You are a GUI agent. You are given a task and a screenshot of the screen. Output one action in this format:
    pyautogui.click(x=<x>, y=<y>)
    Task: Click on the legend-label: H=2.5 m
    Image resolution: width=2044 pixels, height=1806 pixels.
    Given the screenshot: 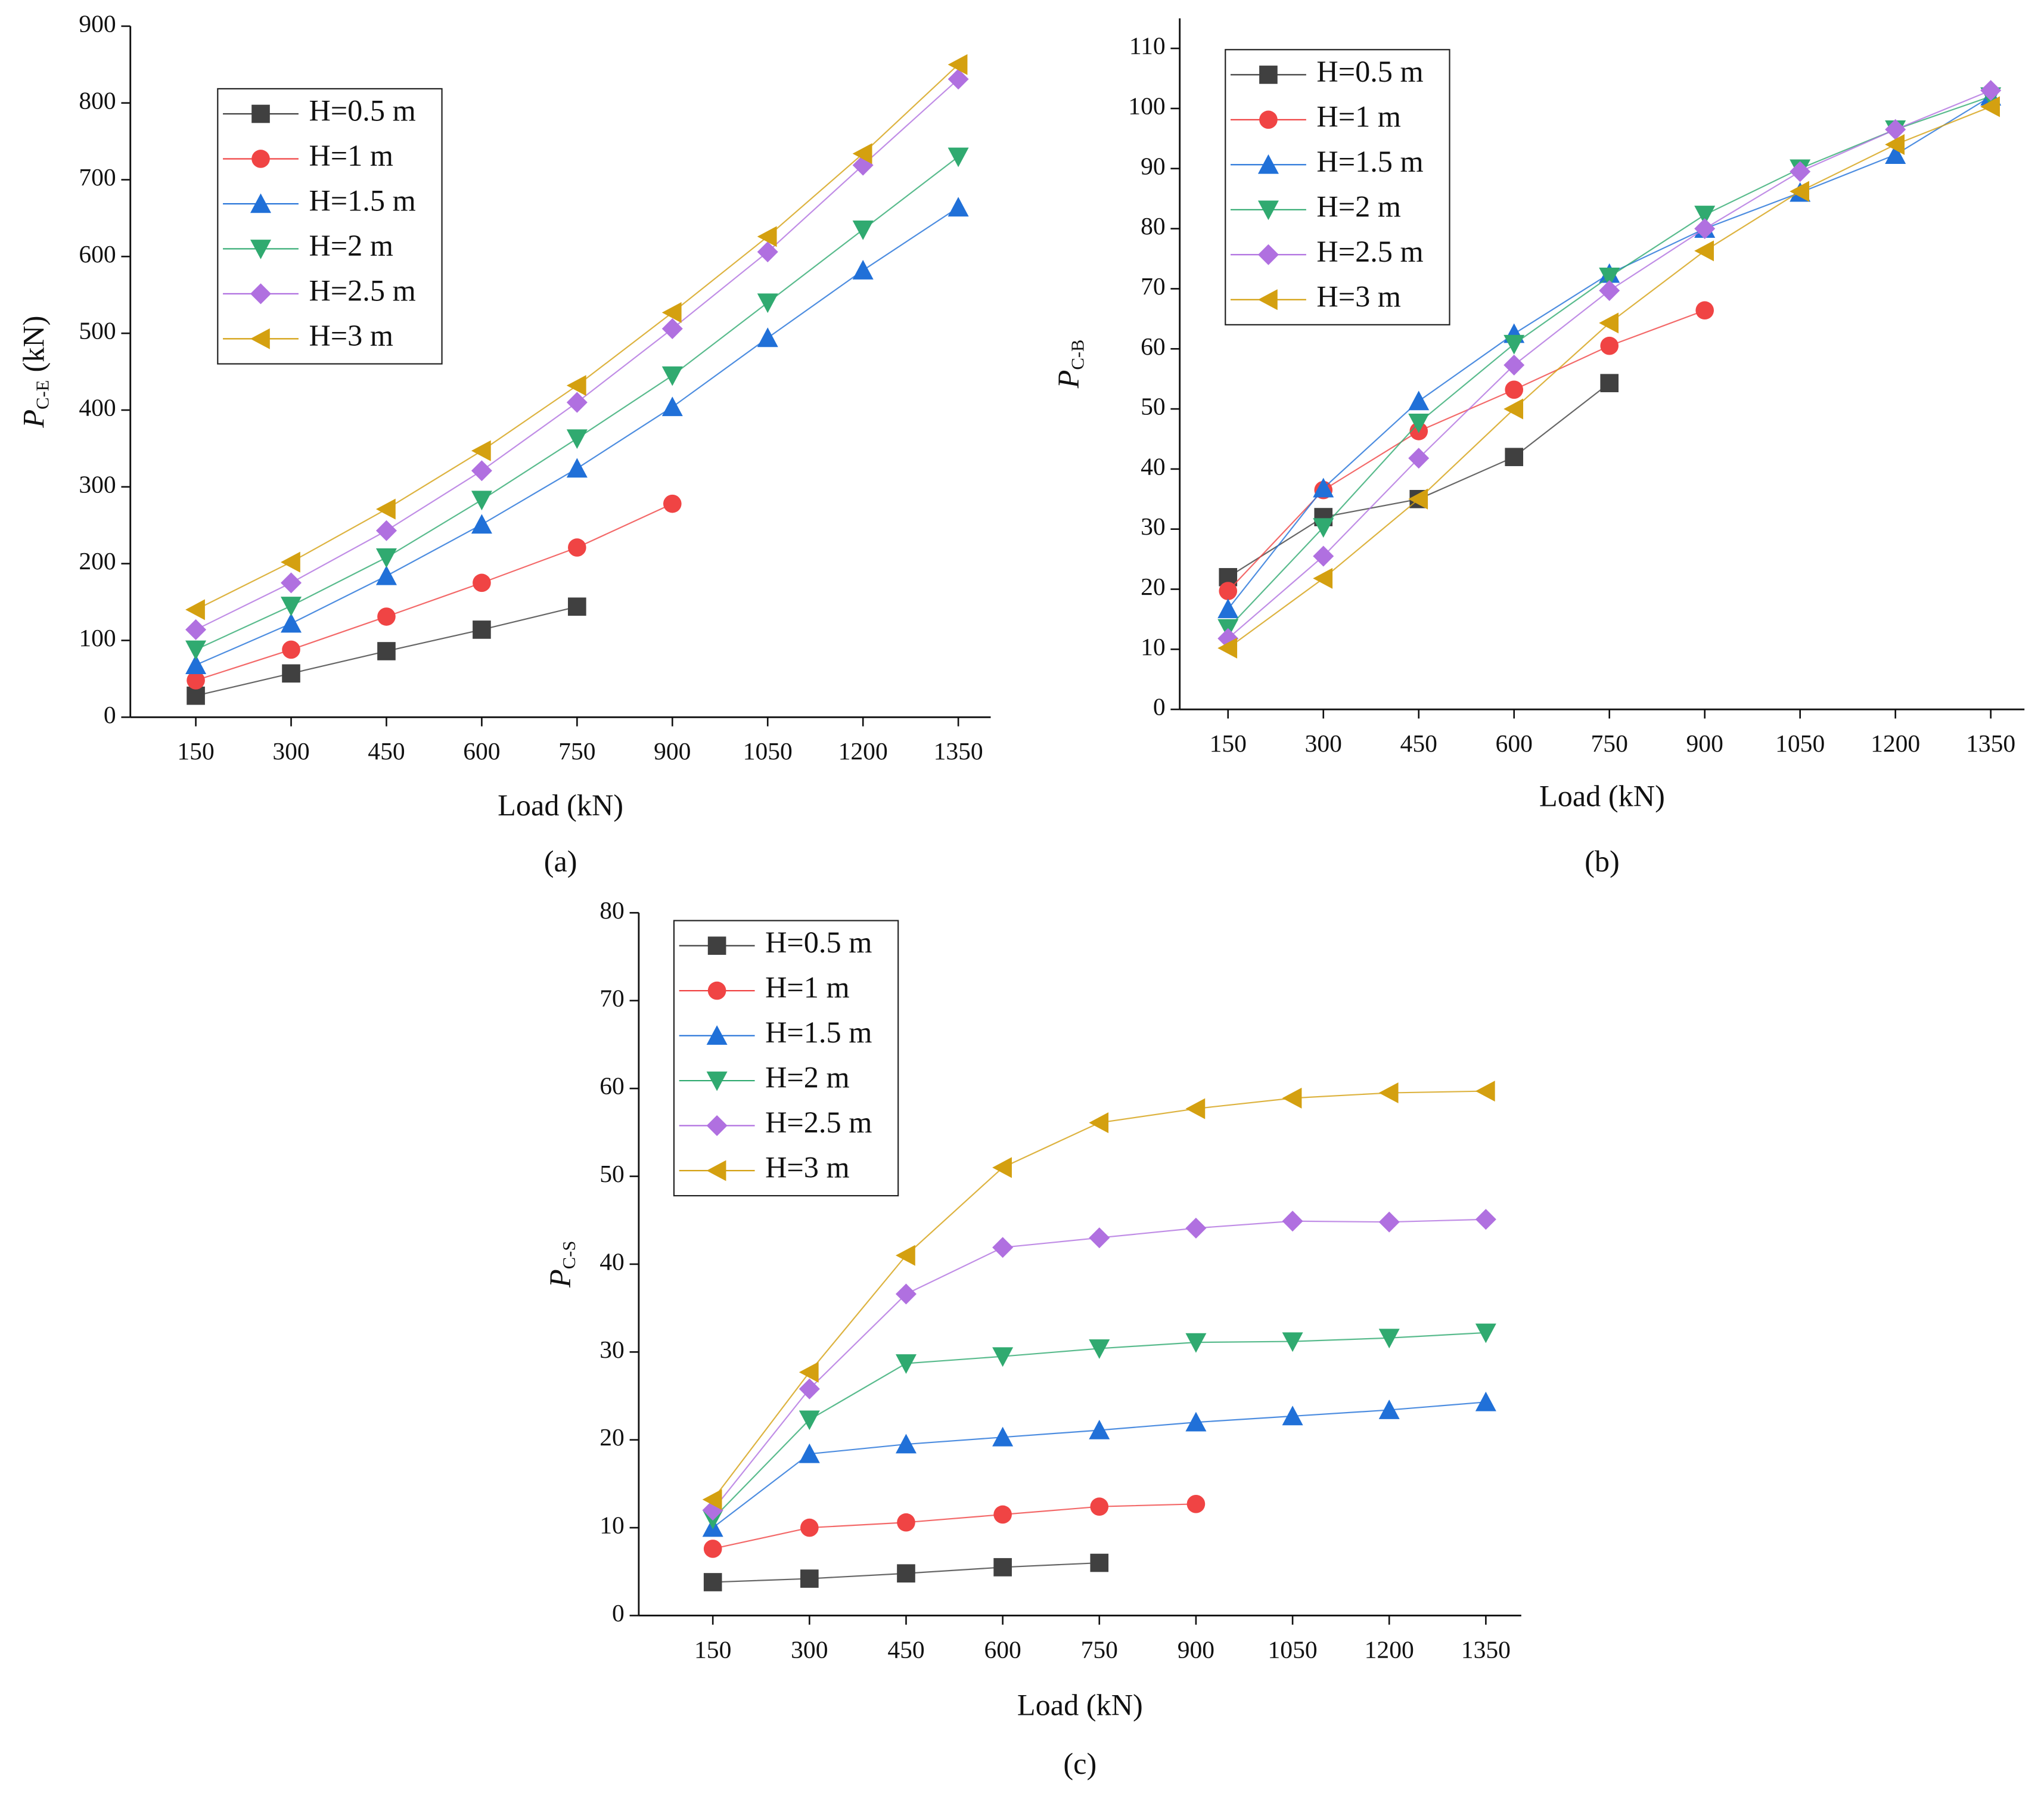 What is the action you would take?
    pyautogui.click(x=362, y=290)
    